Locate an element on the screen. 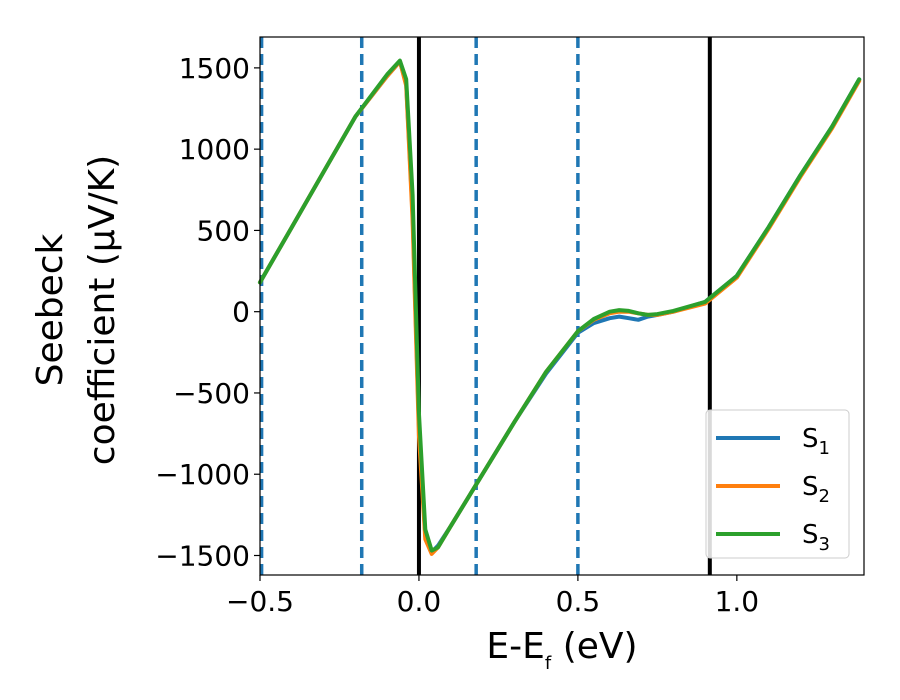 This screenshot has width=900, height=700. x-axis-ticks: −0.5 0.0 0.5 1.0 is located at coordinates (492, 596).